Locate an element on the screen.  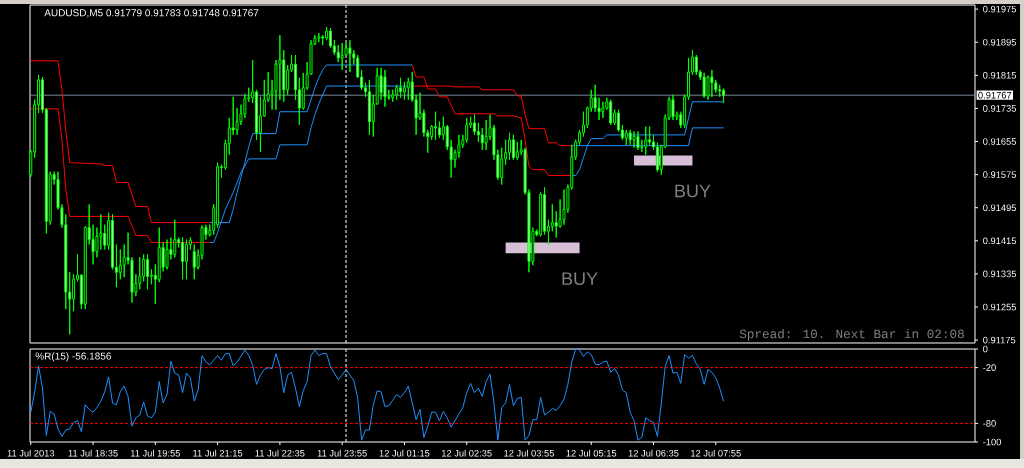
y-tick-label: 0.91815 is located at coordinates (1000, 75).